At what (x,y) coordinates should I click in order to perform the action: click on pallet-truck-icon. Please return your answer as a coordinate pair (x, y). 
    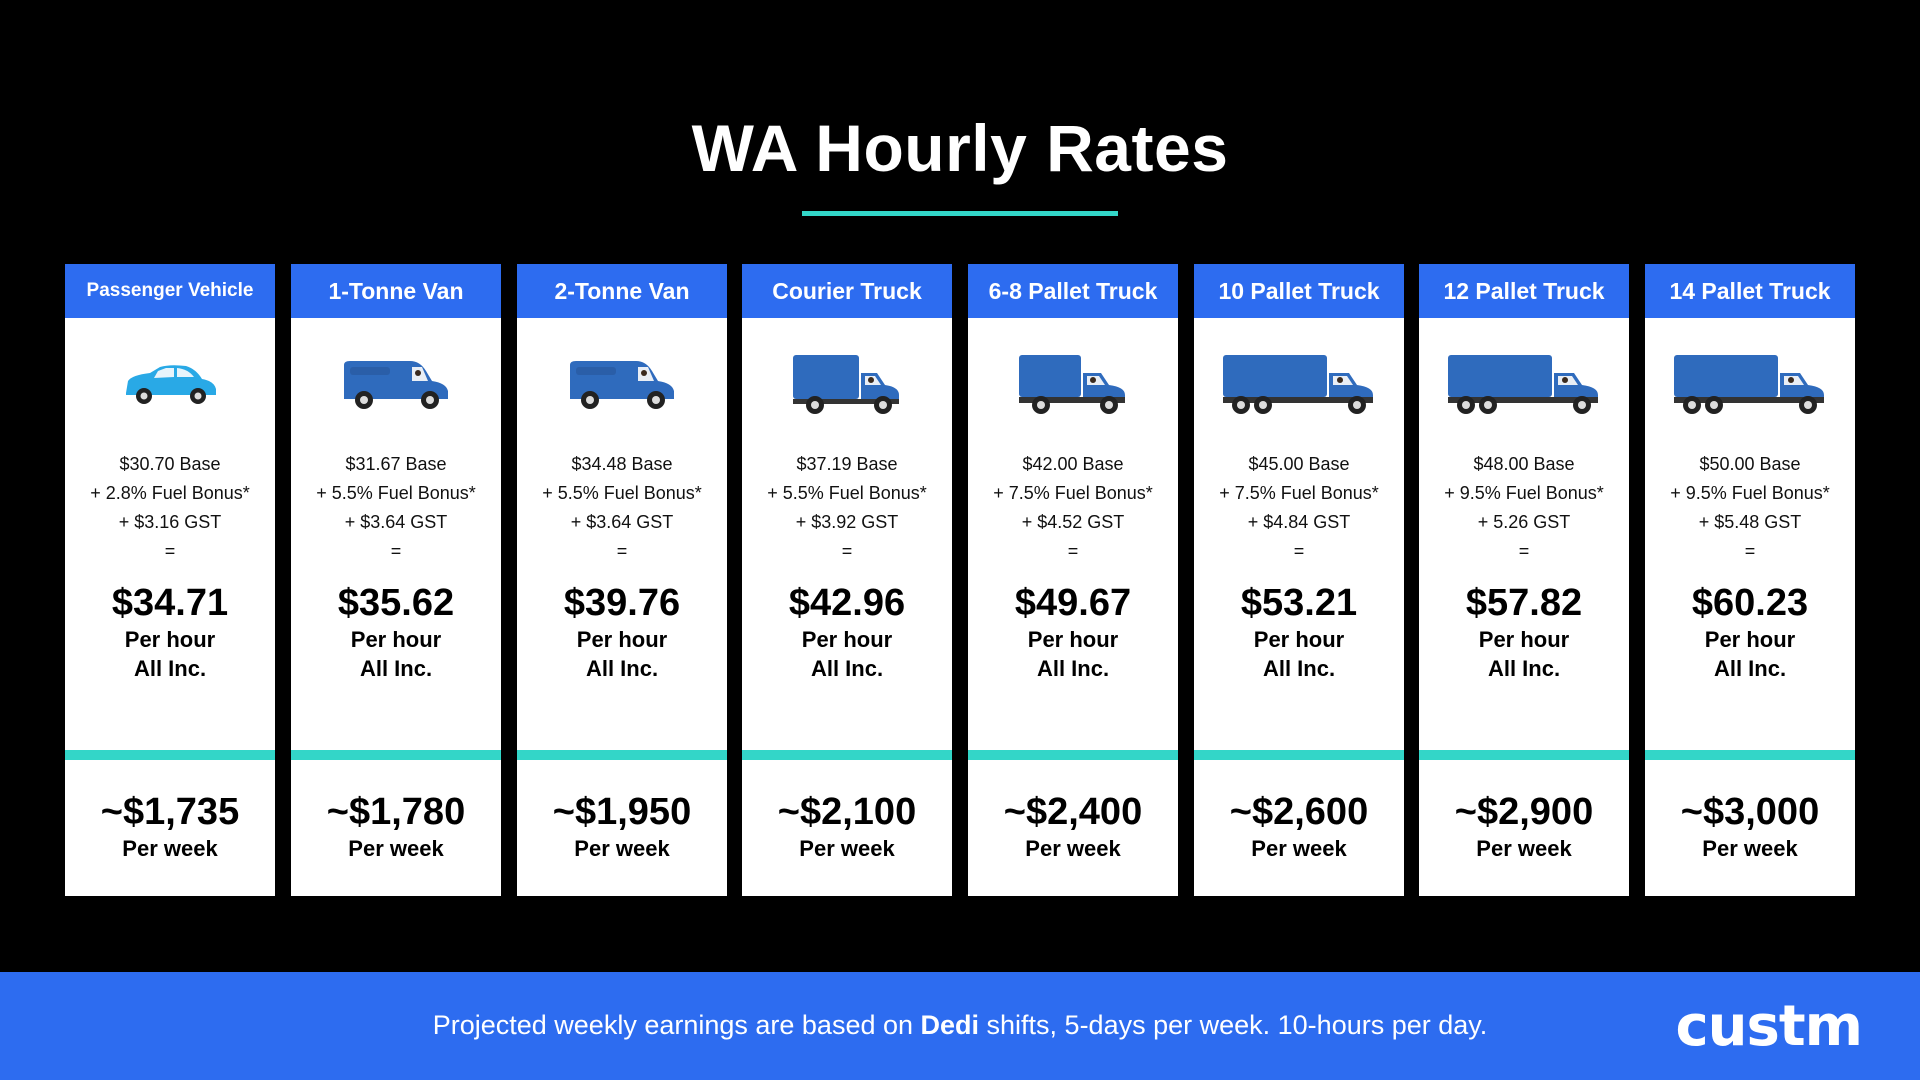
    Looking at the image, I should click on (1073, 384).